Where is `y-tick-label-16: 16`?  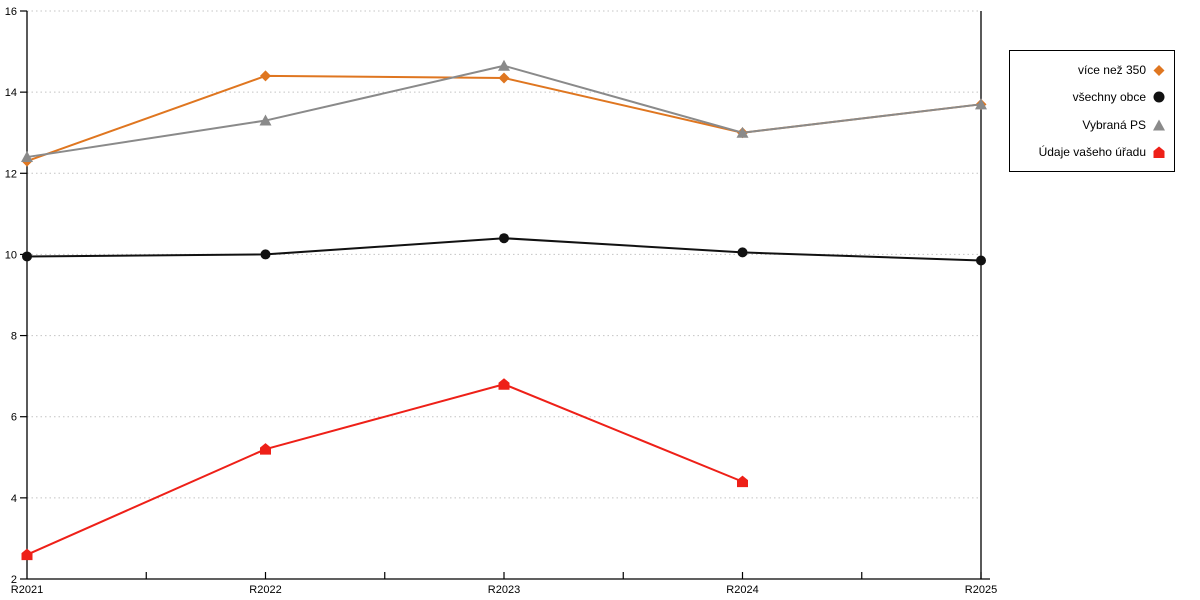 y-tick-label-16: 16 is located at coordinates (11, 12).